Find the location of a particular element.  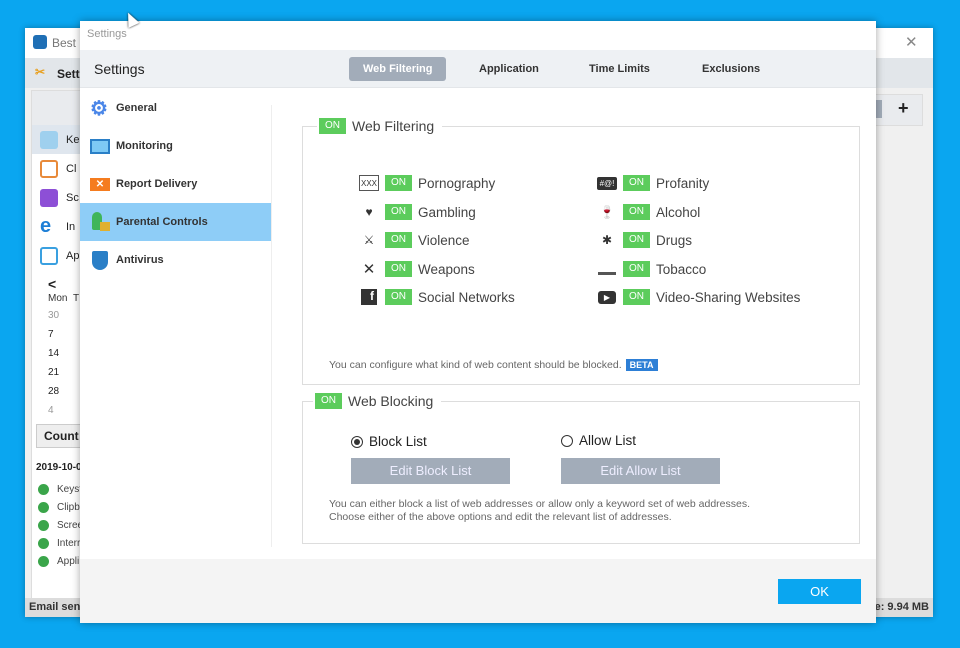

radio-unchecked-icon is located at coordinates (567, 440).